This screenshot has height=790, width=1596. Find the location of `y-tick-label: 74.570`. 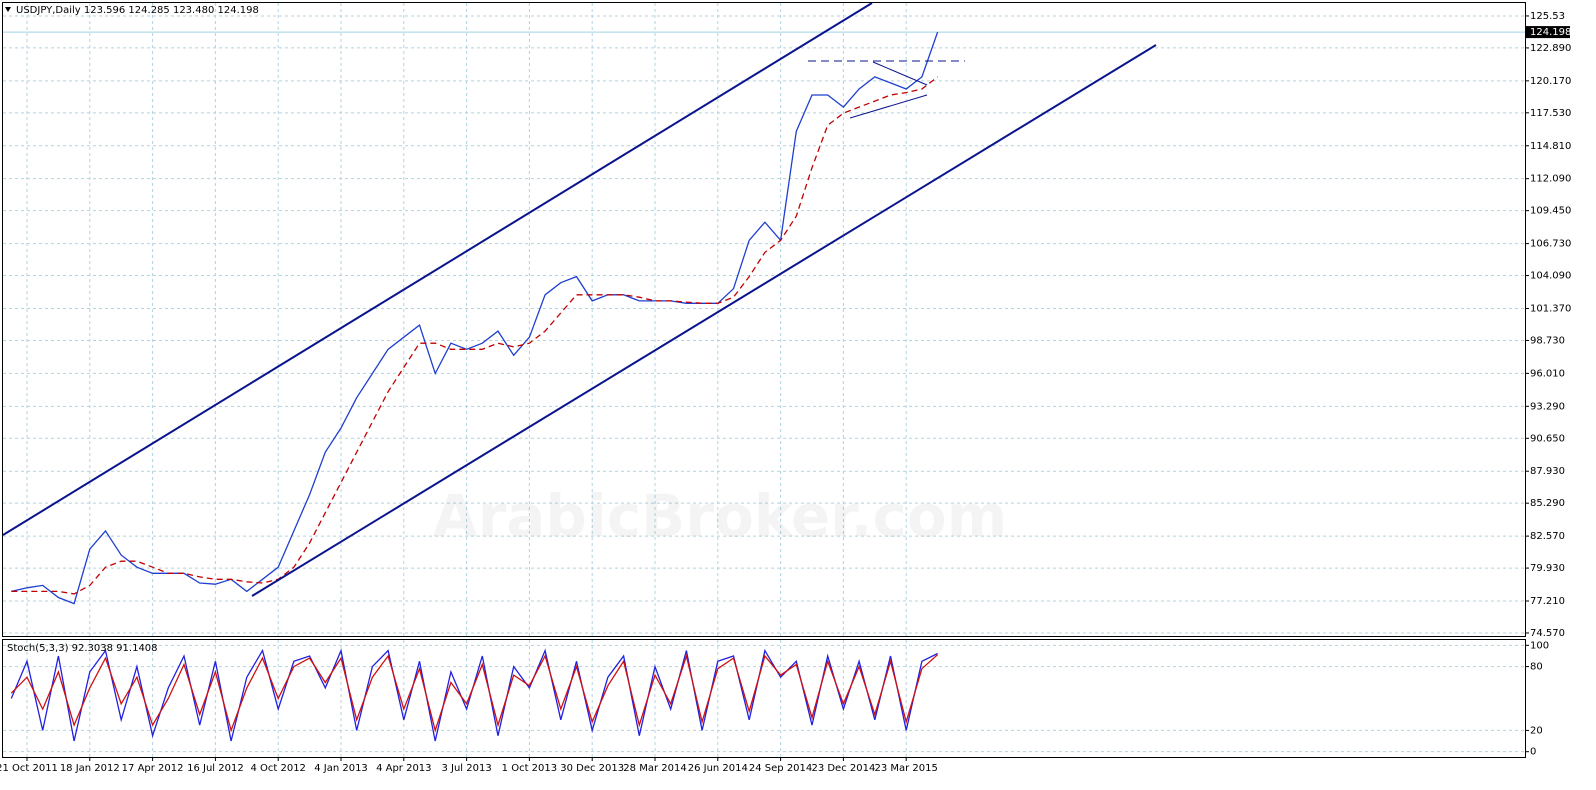

y-tick-label: 74.570 is located at coordinates (1547, 633).